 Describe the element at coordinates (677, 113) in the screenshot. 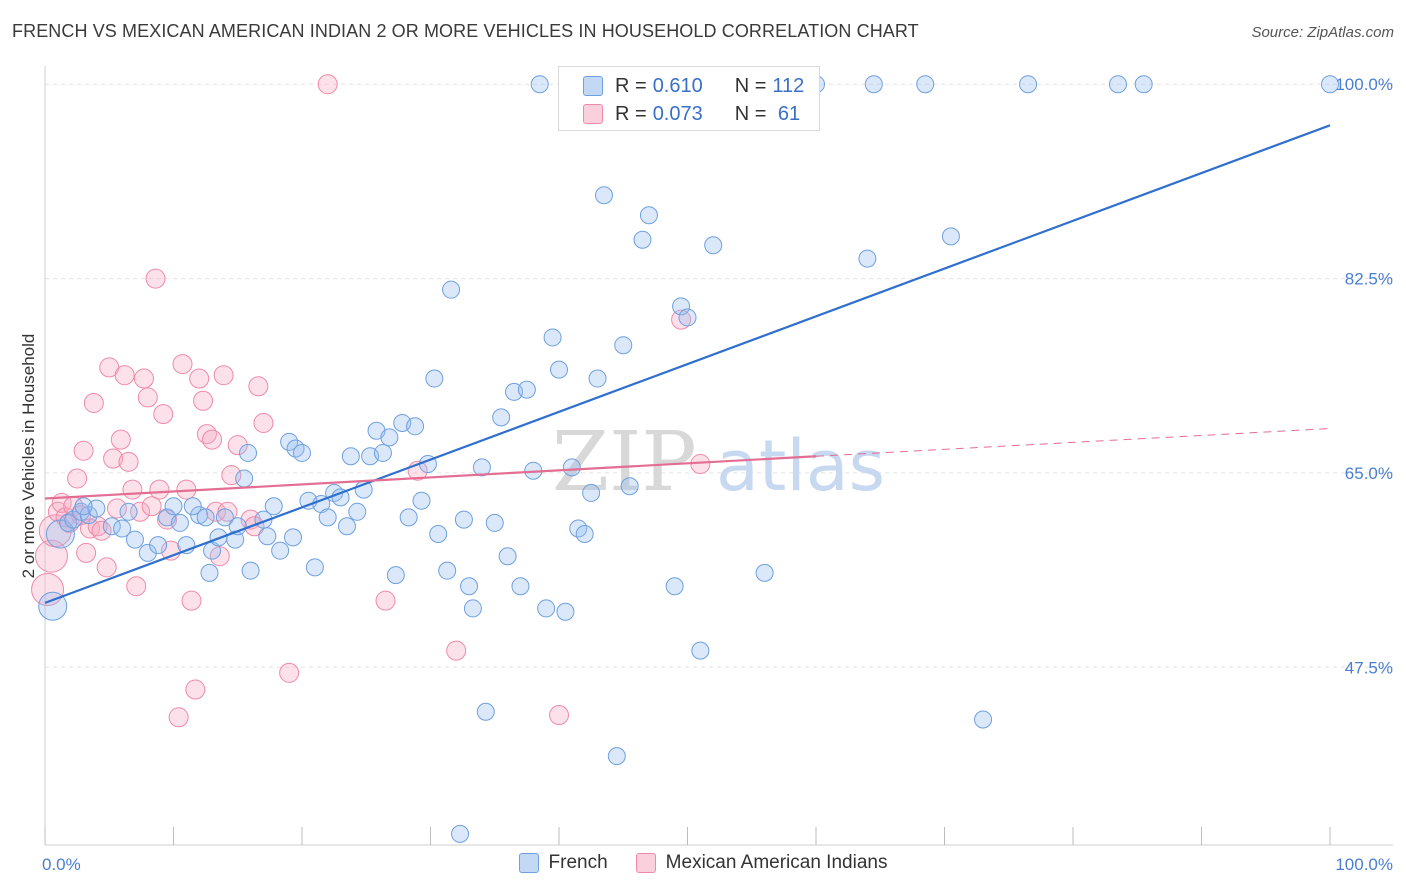

I see `mexican-r-value: 0.073` at that location.